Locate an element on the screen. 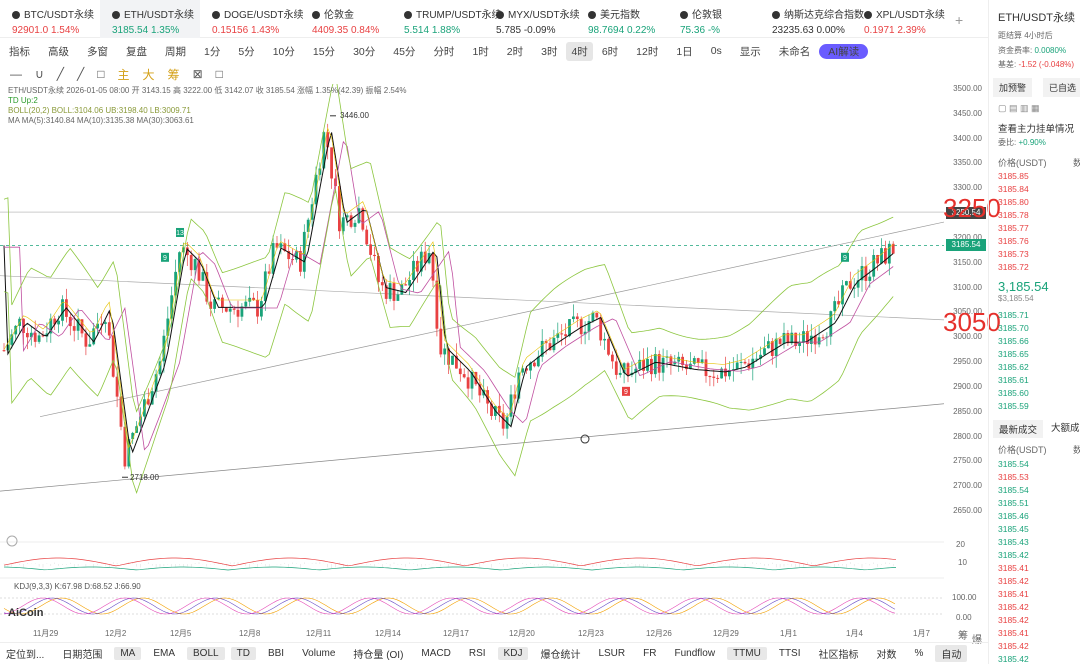 The width and height of the screenshot is (1080, 664). price-level: 3185.60 is located at coordinates (1013, 393).